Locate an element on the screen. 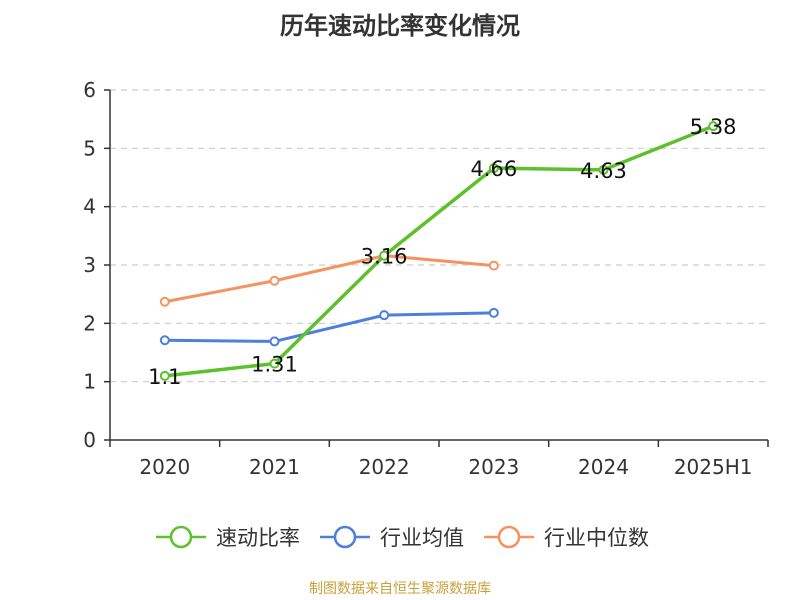 Image resolution: width=800 pixels, height=600 pixels. legend-label: 速动比率 is located at coordinates (258, 538).